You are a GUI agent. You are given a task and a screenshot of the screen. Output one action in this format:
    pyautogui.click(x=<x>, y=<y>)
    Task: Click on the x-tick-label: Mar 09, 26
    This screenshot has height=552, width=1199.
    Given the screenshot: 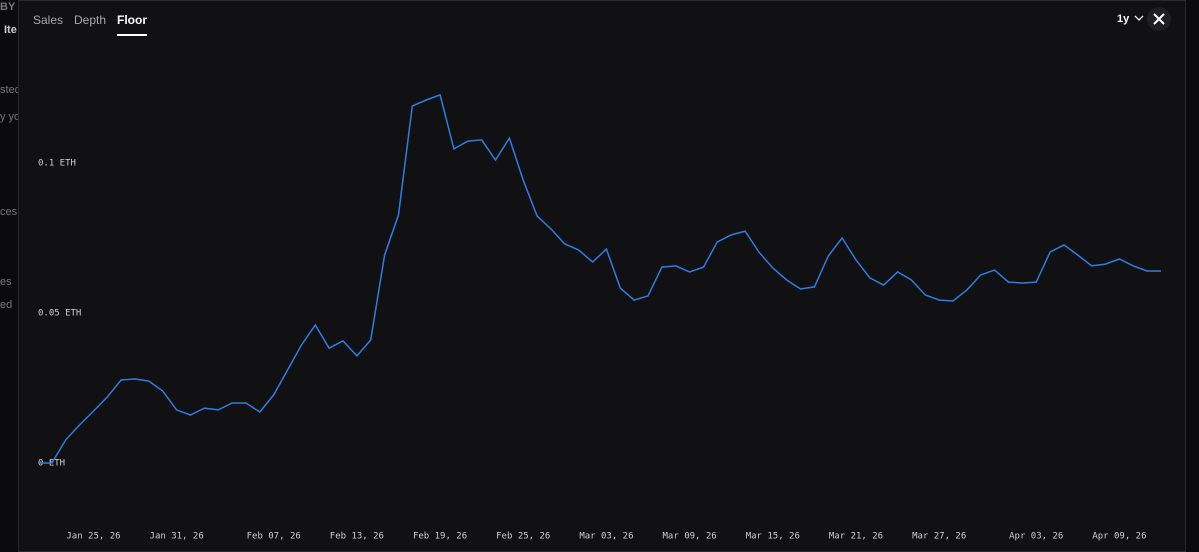 What is the action you would take?
    pyautogui.click(x=690, y=537)
    